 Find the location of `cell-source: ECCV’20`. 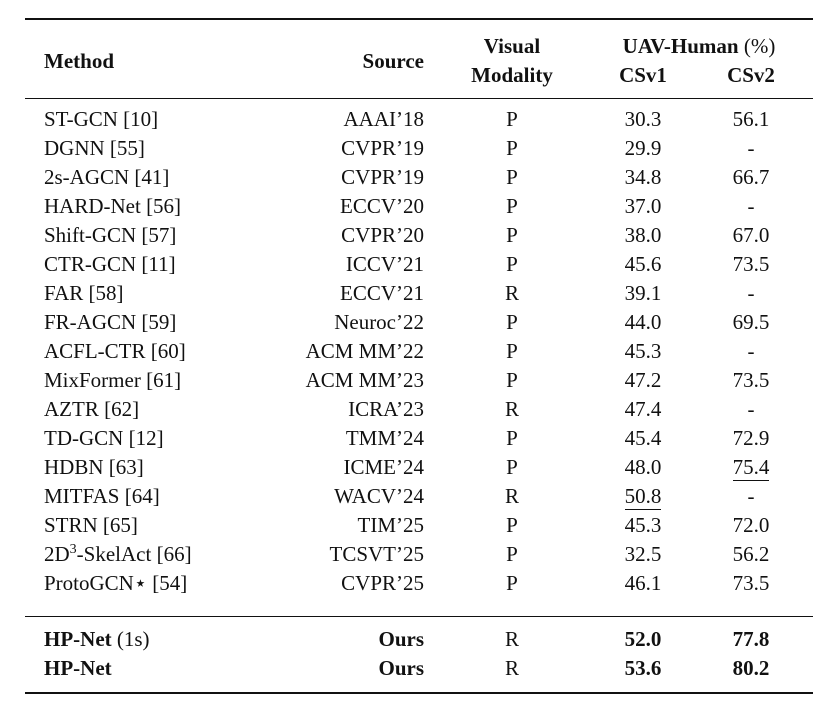

cell-source: ECCV’20 is located at coordinates (382, 206).